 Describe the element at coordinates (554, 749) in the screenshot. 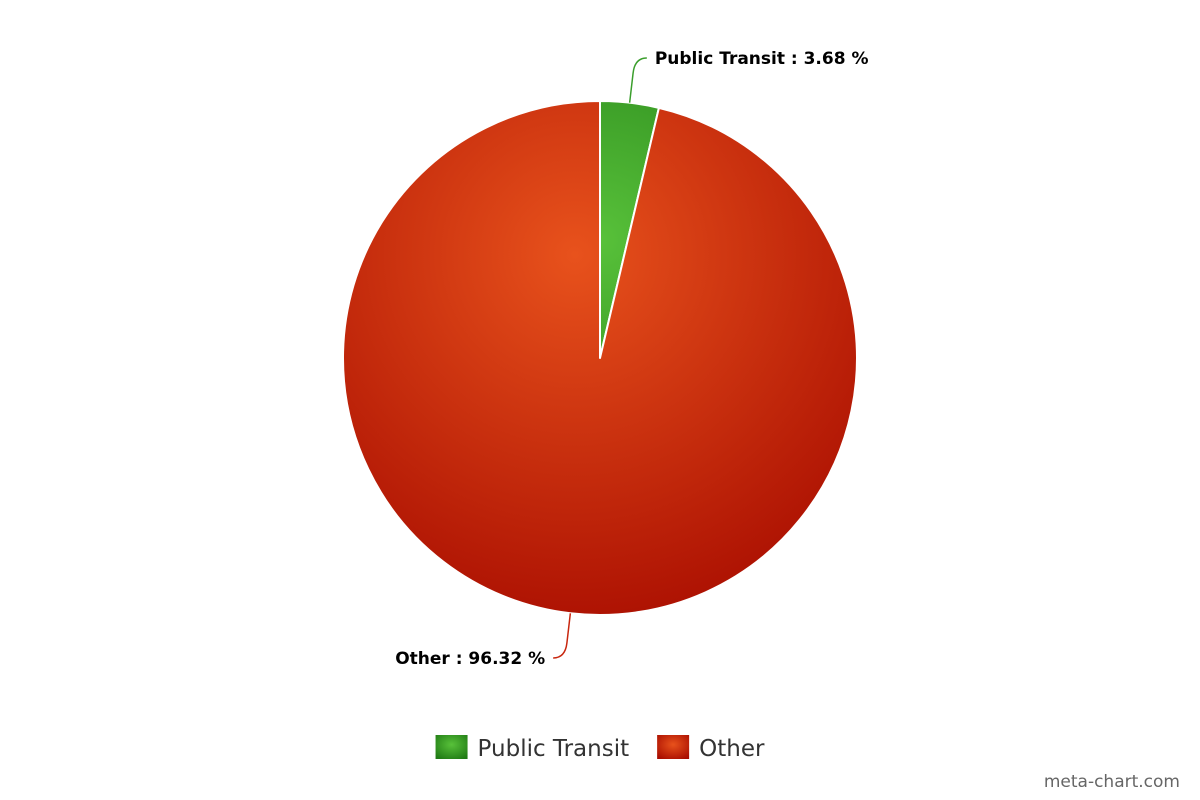

I see `legend-label-public-transit: Public Transit` at that location.